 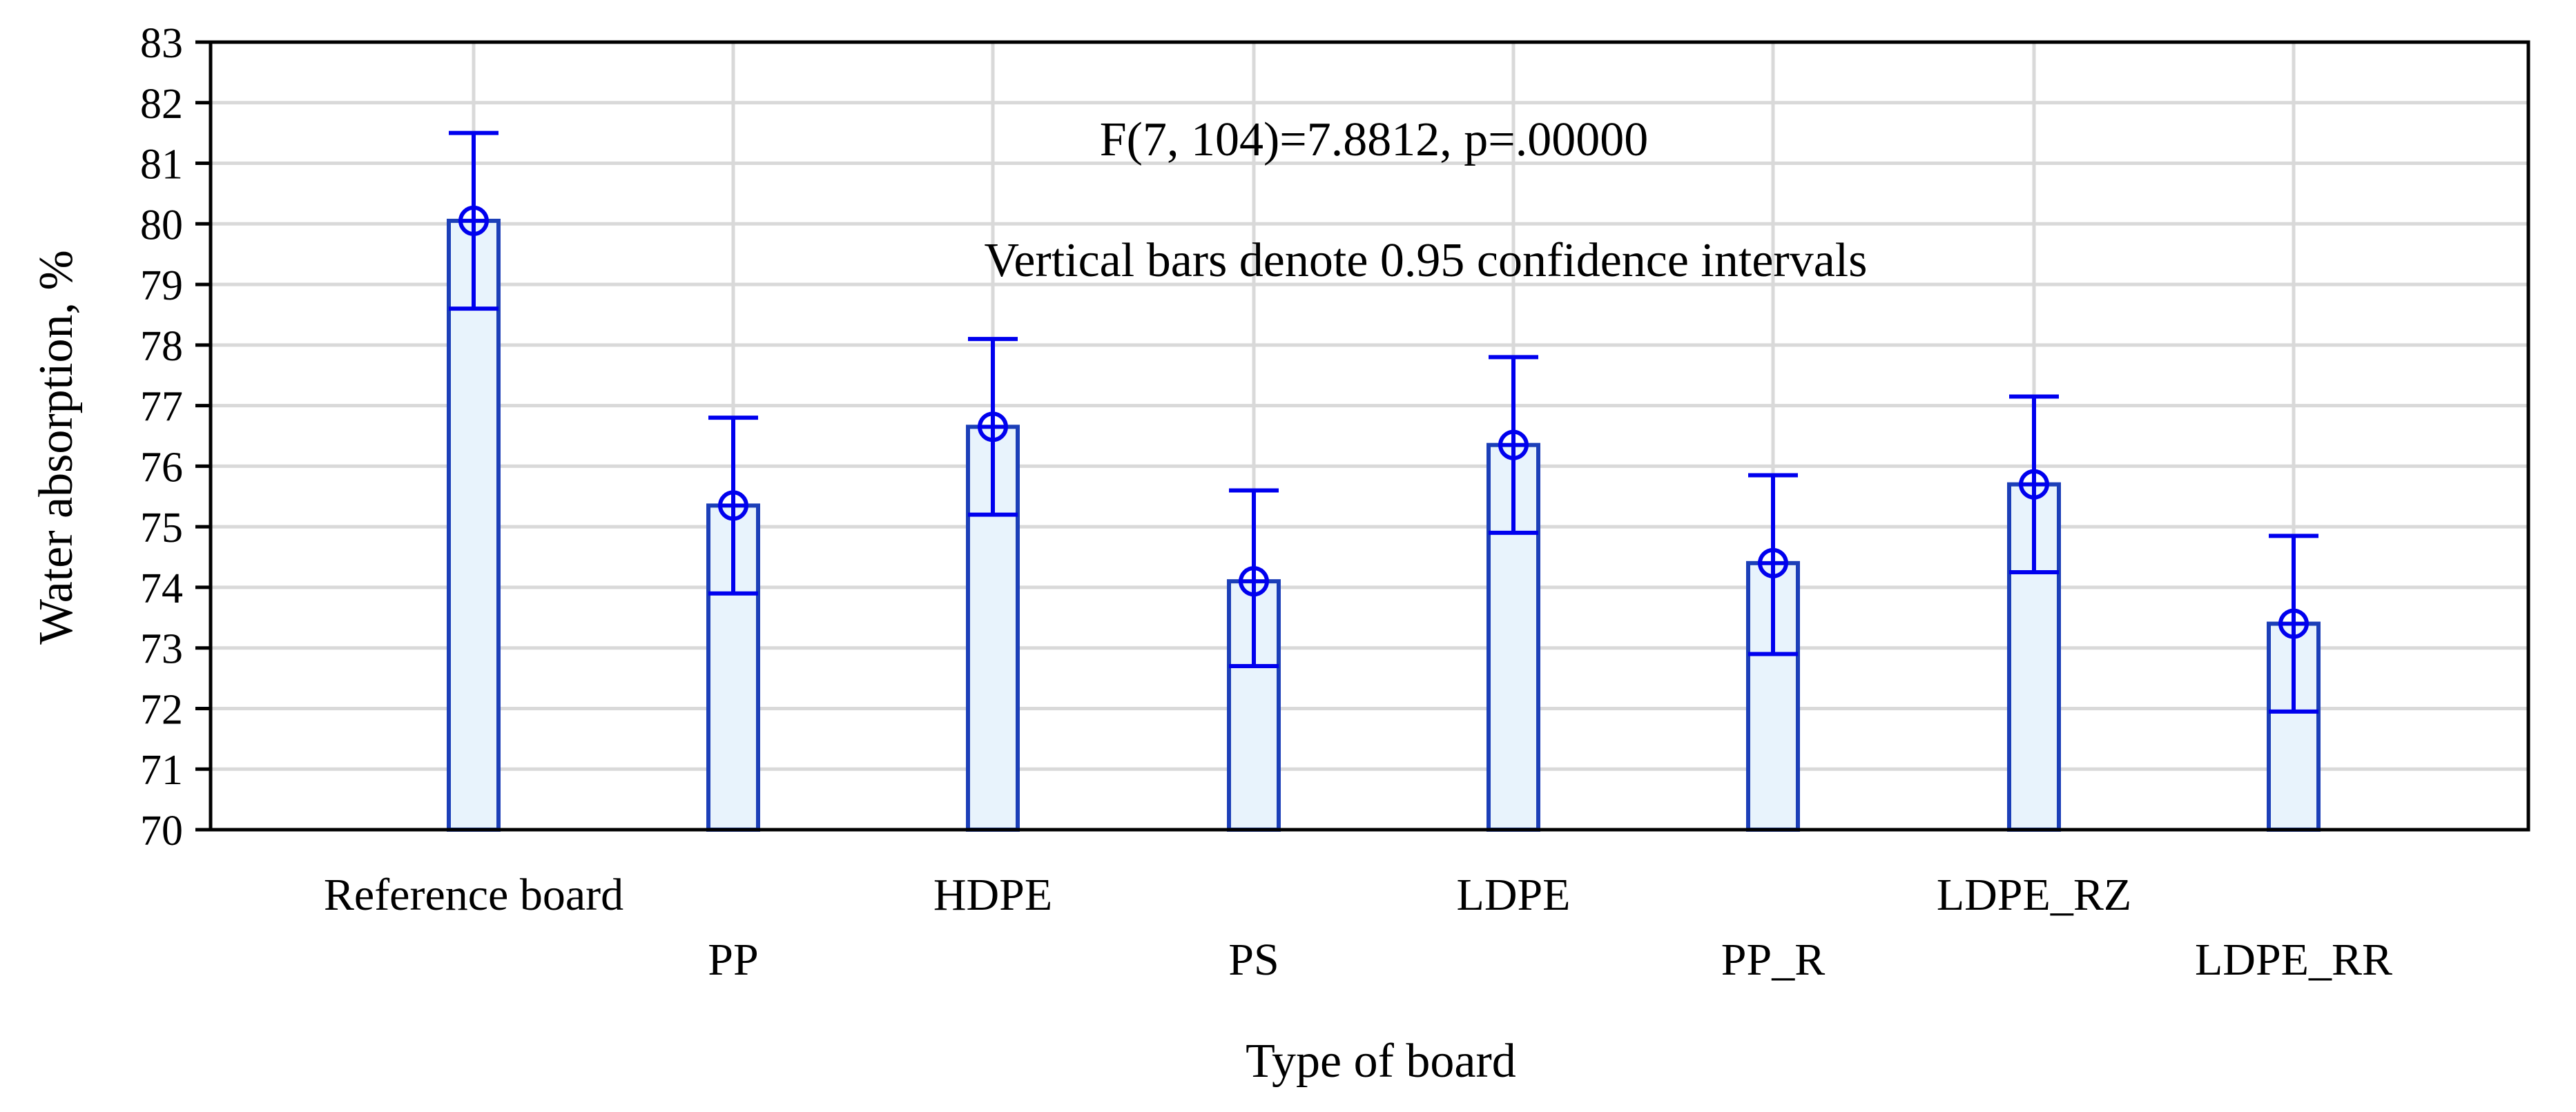 What do you see at coordinates (162, 225) in the screenshot?
I see `y-tick-label: 80` at bounding box center [162, 225].